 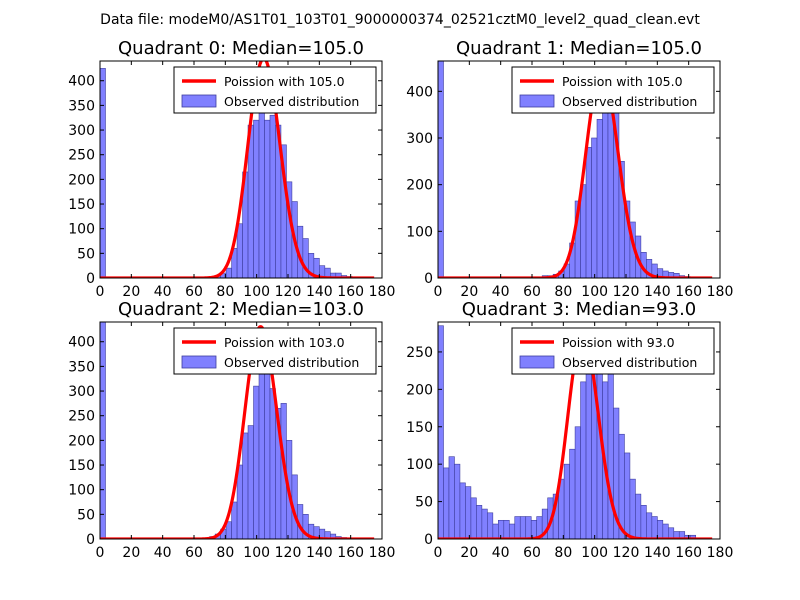 What do you see at coordinates (579, 309) in the screenshot?
I see `panel-title: Quadrant 3: Median=93.0` at bounding box center [579, 309].